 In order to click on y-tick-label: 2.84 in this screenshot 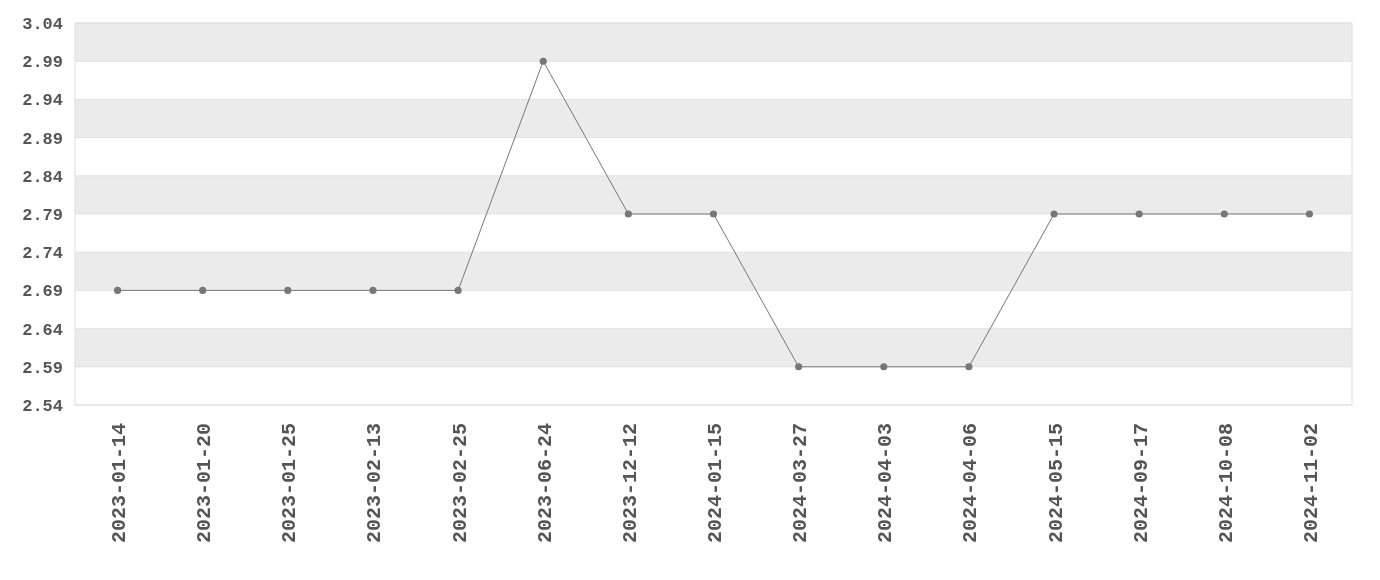, I will do `click(42, 177)`.